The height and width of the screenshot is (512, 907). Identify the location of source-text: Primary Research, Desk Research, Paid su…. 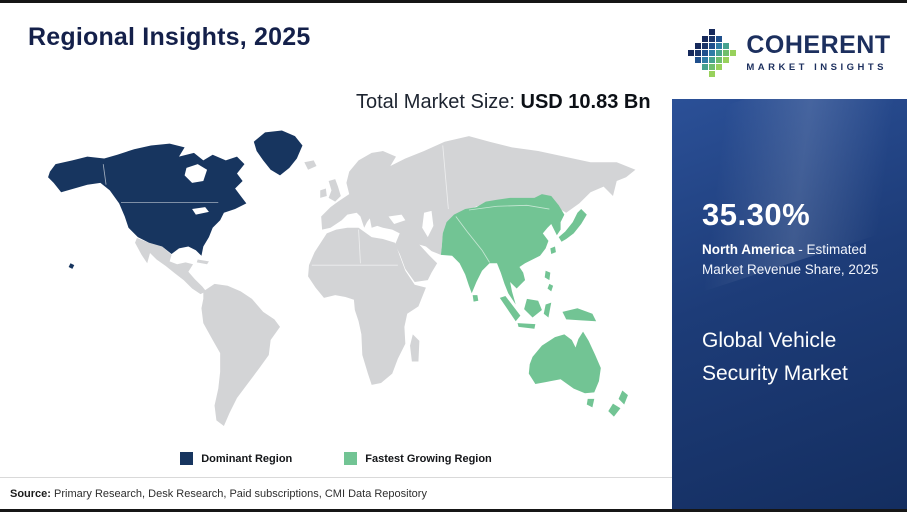
(240, 493).